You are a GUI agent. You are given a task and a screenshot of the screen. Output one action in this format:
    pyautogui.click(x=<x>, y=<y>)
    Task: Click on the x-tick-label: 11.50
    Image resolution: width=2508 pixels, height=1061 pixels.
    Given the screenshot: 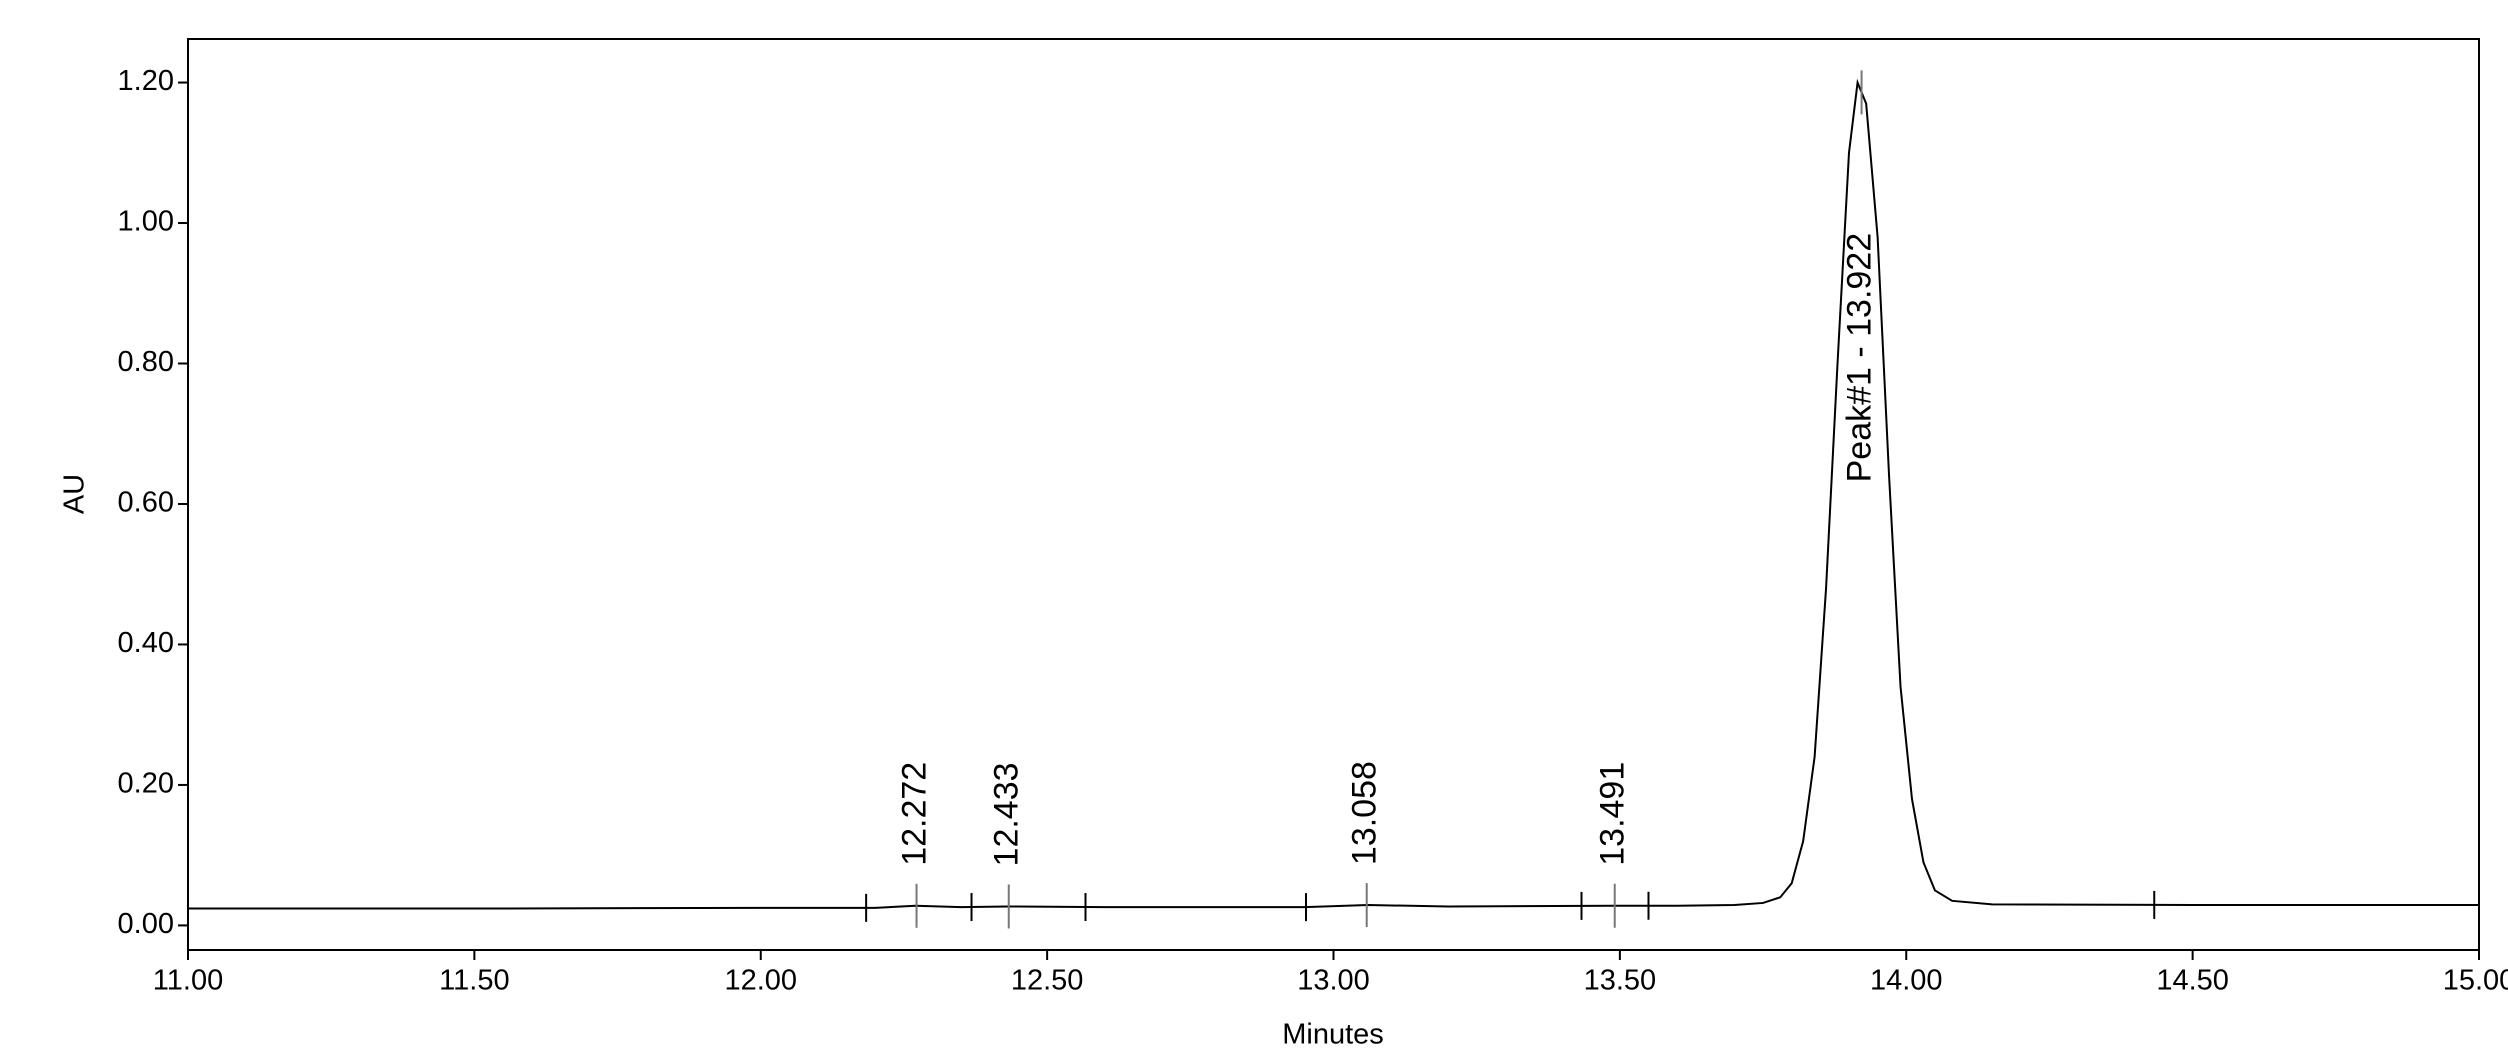 What is the action you would take?
    pyautogui.click(x=474, y=981)
    